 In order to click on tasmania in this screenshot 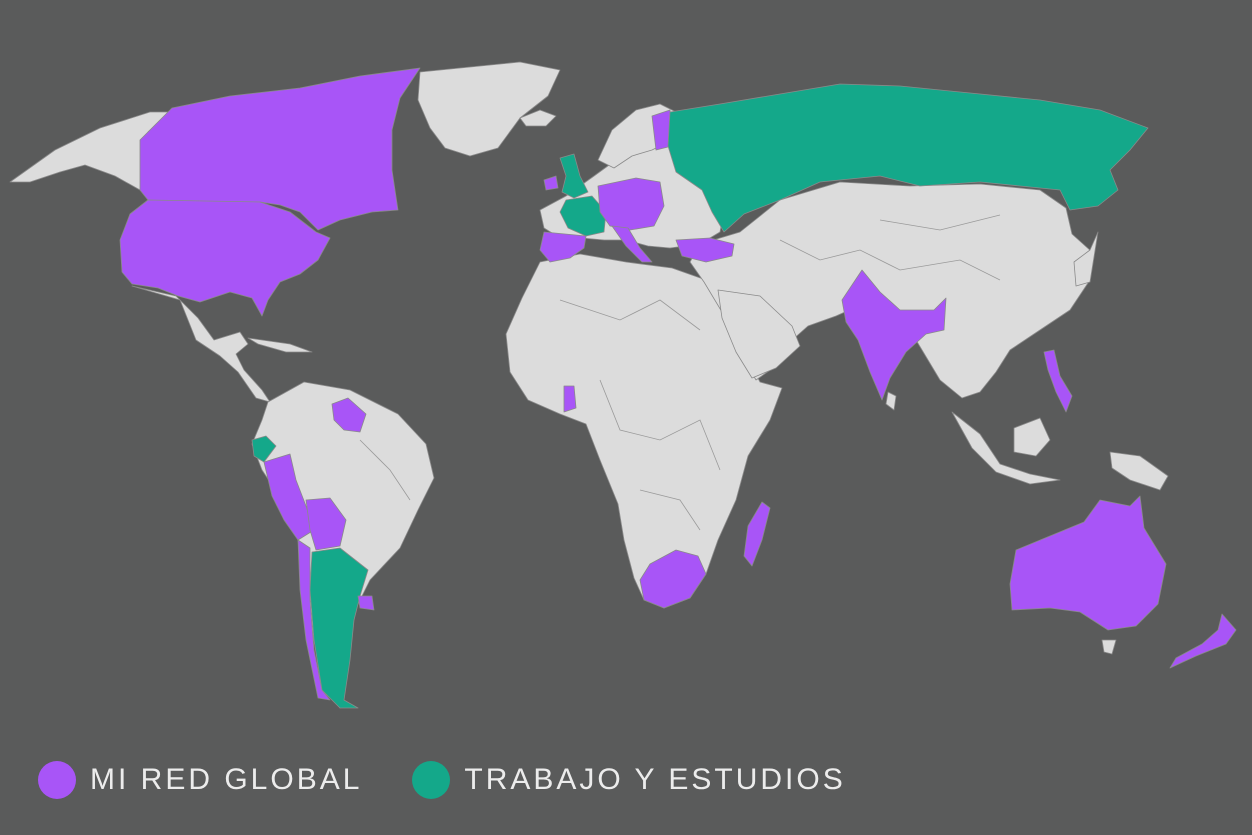, I will do `click(1109, 647)`.